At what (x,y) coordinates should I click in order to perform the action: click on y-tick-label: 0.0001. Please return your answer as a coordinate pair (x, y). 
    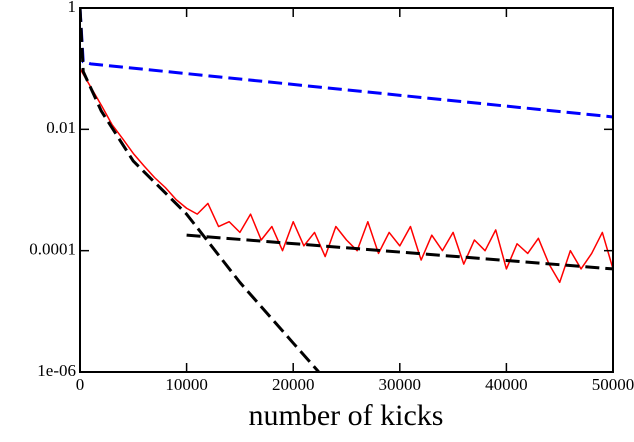
    Looking at the image, I should click on (52, 249).